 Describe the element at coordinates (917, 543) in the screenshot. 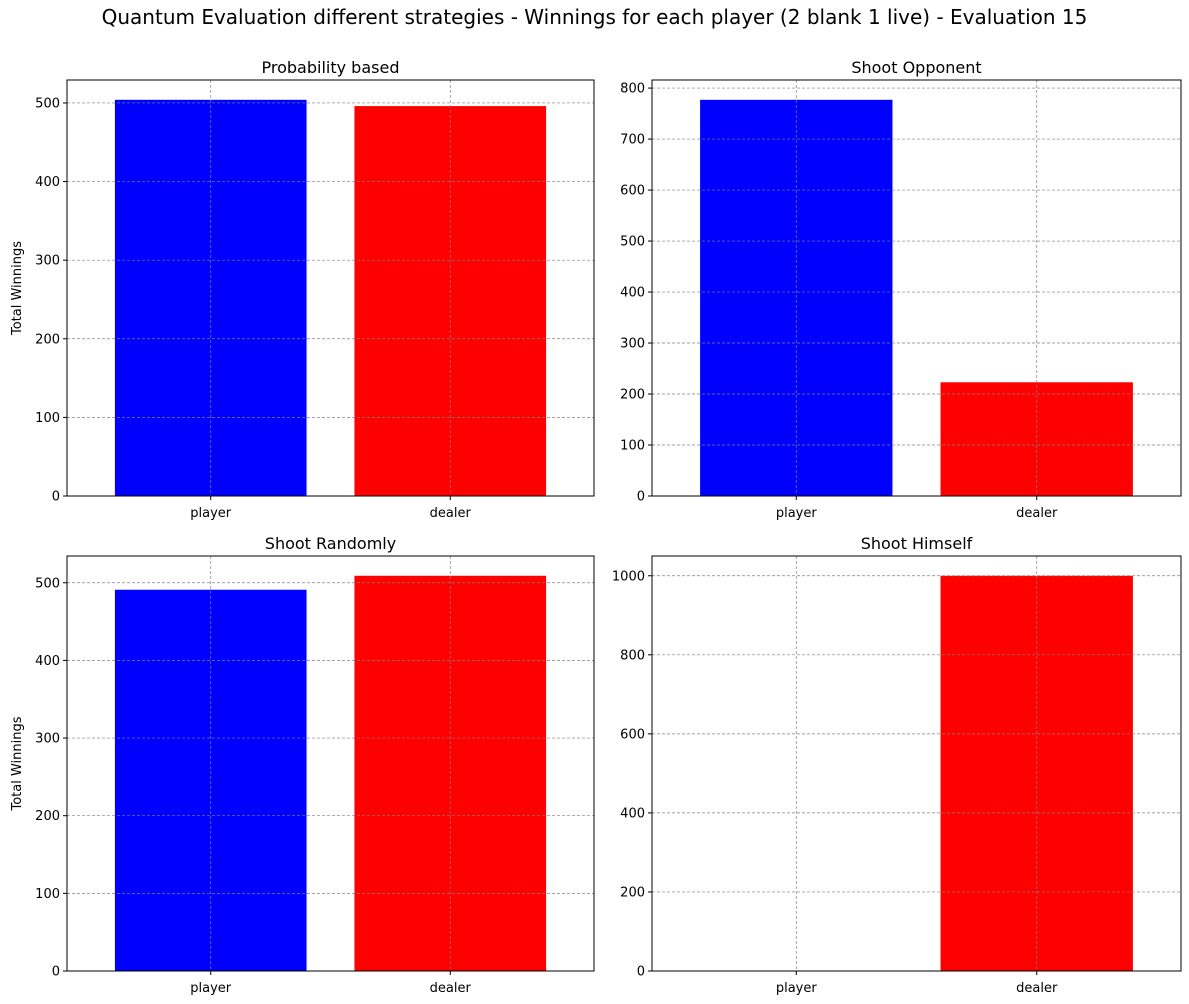

I see `chart-title: Shoot Himself` at that location.